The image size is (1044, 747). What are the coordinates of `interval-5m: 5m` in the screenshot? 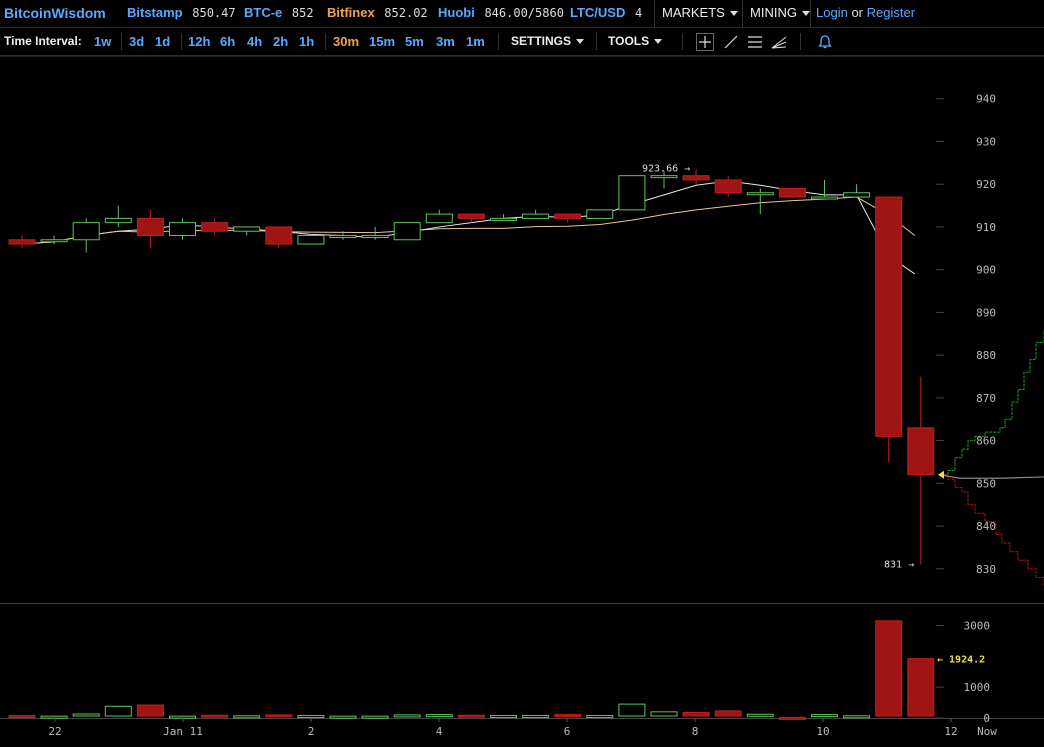 It's located at (414, 41).